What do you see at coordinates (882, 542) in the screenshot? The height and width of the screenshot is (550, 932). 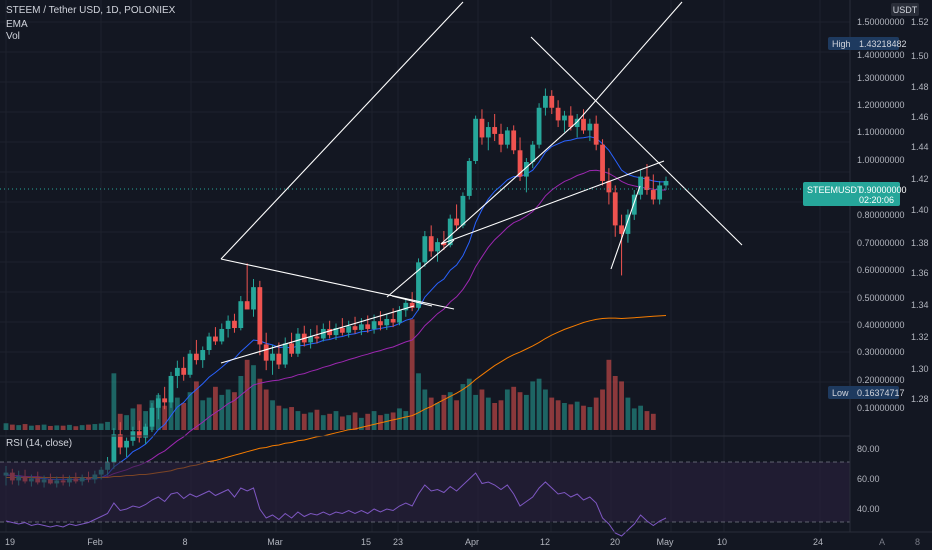 I see `auto-scale-button: A` at bounding box center [882, 542].